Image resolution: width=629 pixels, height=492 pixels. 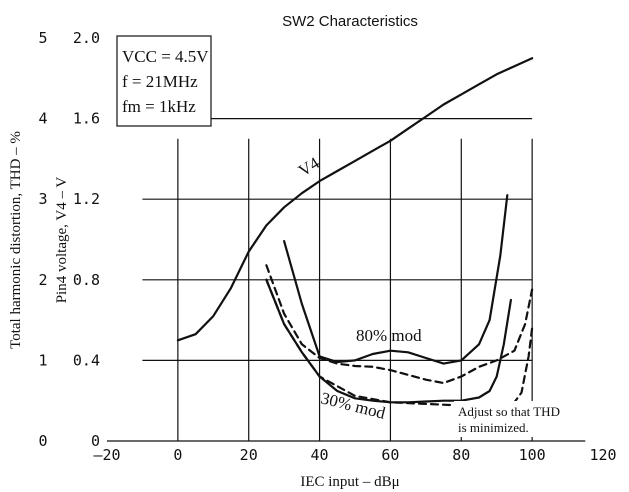 What do you see at coordinates (353, 405) in the screenshot?
I see `label-30-mod: 30% mod` at bounding box center [353, 405].